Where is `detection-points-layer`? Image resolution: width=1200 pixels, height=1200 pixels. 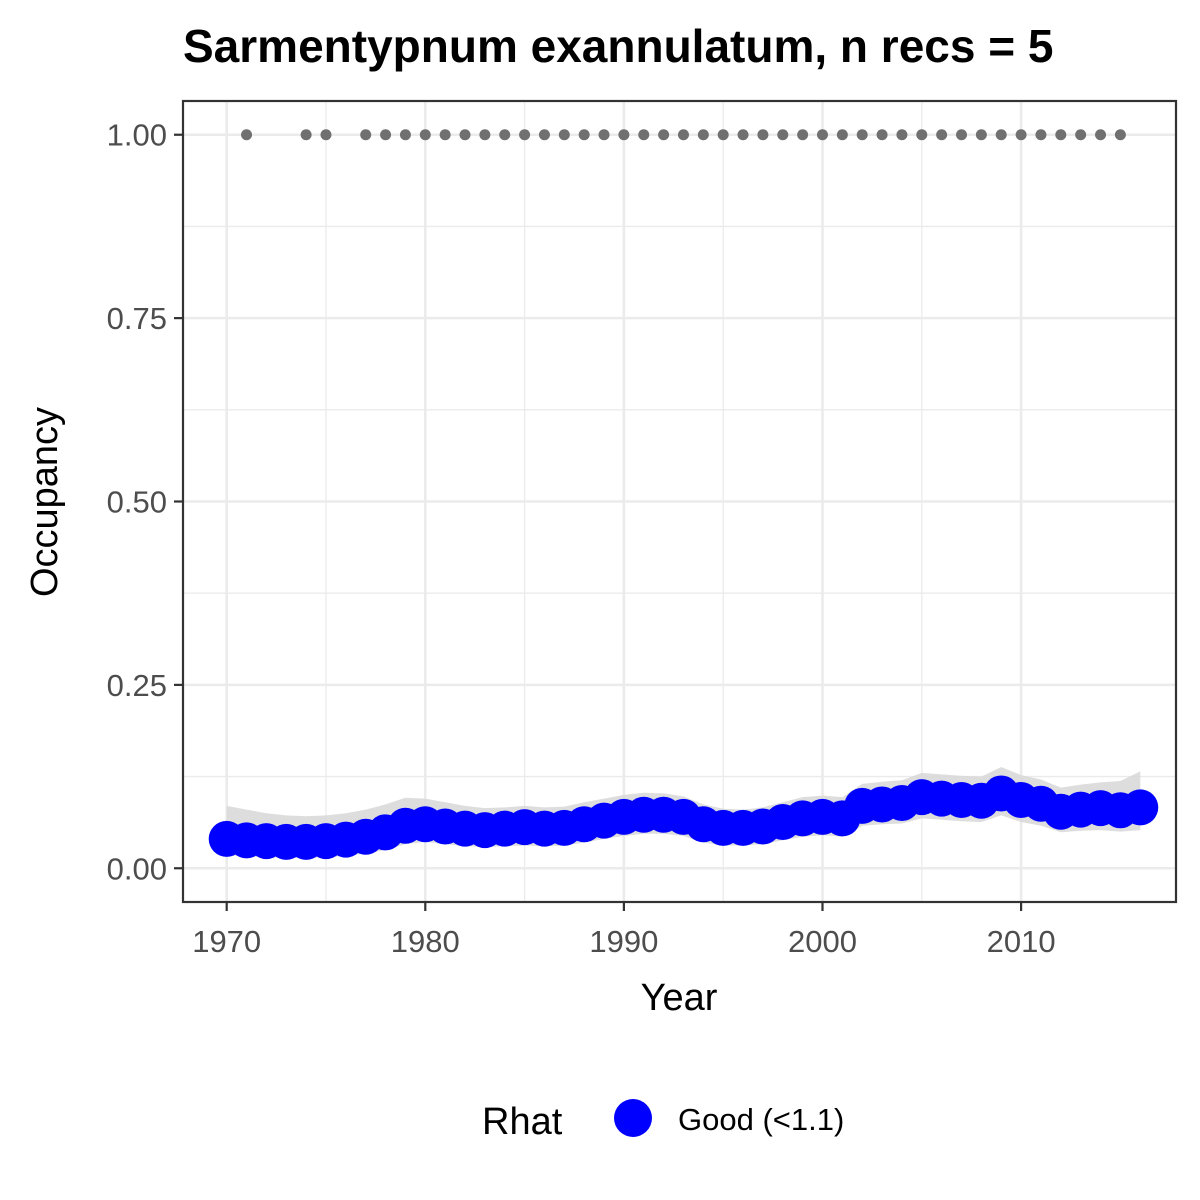 detection-points-layer is located at coordinates (683, 135).